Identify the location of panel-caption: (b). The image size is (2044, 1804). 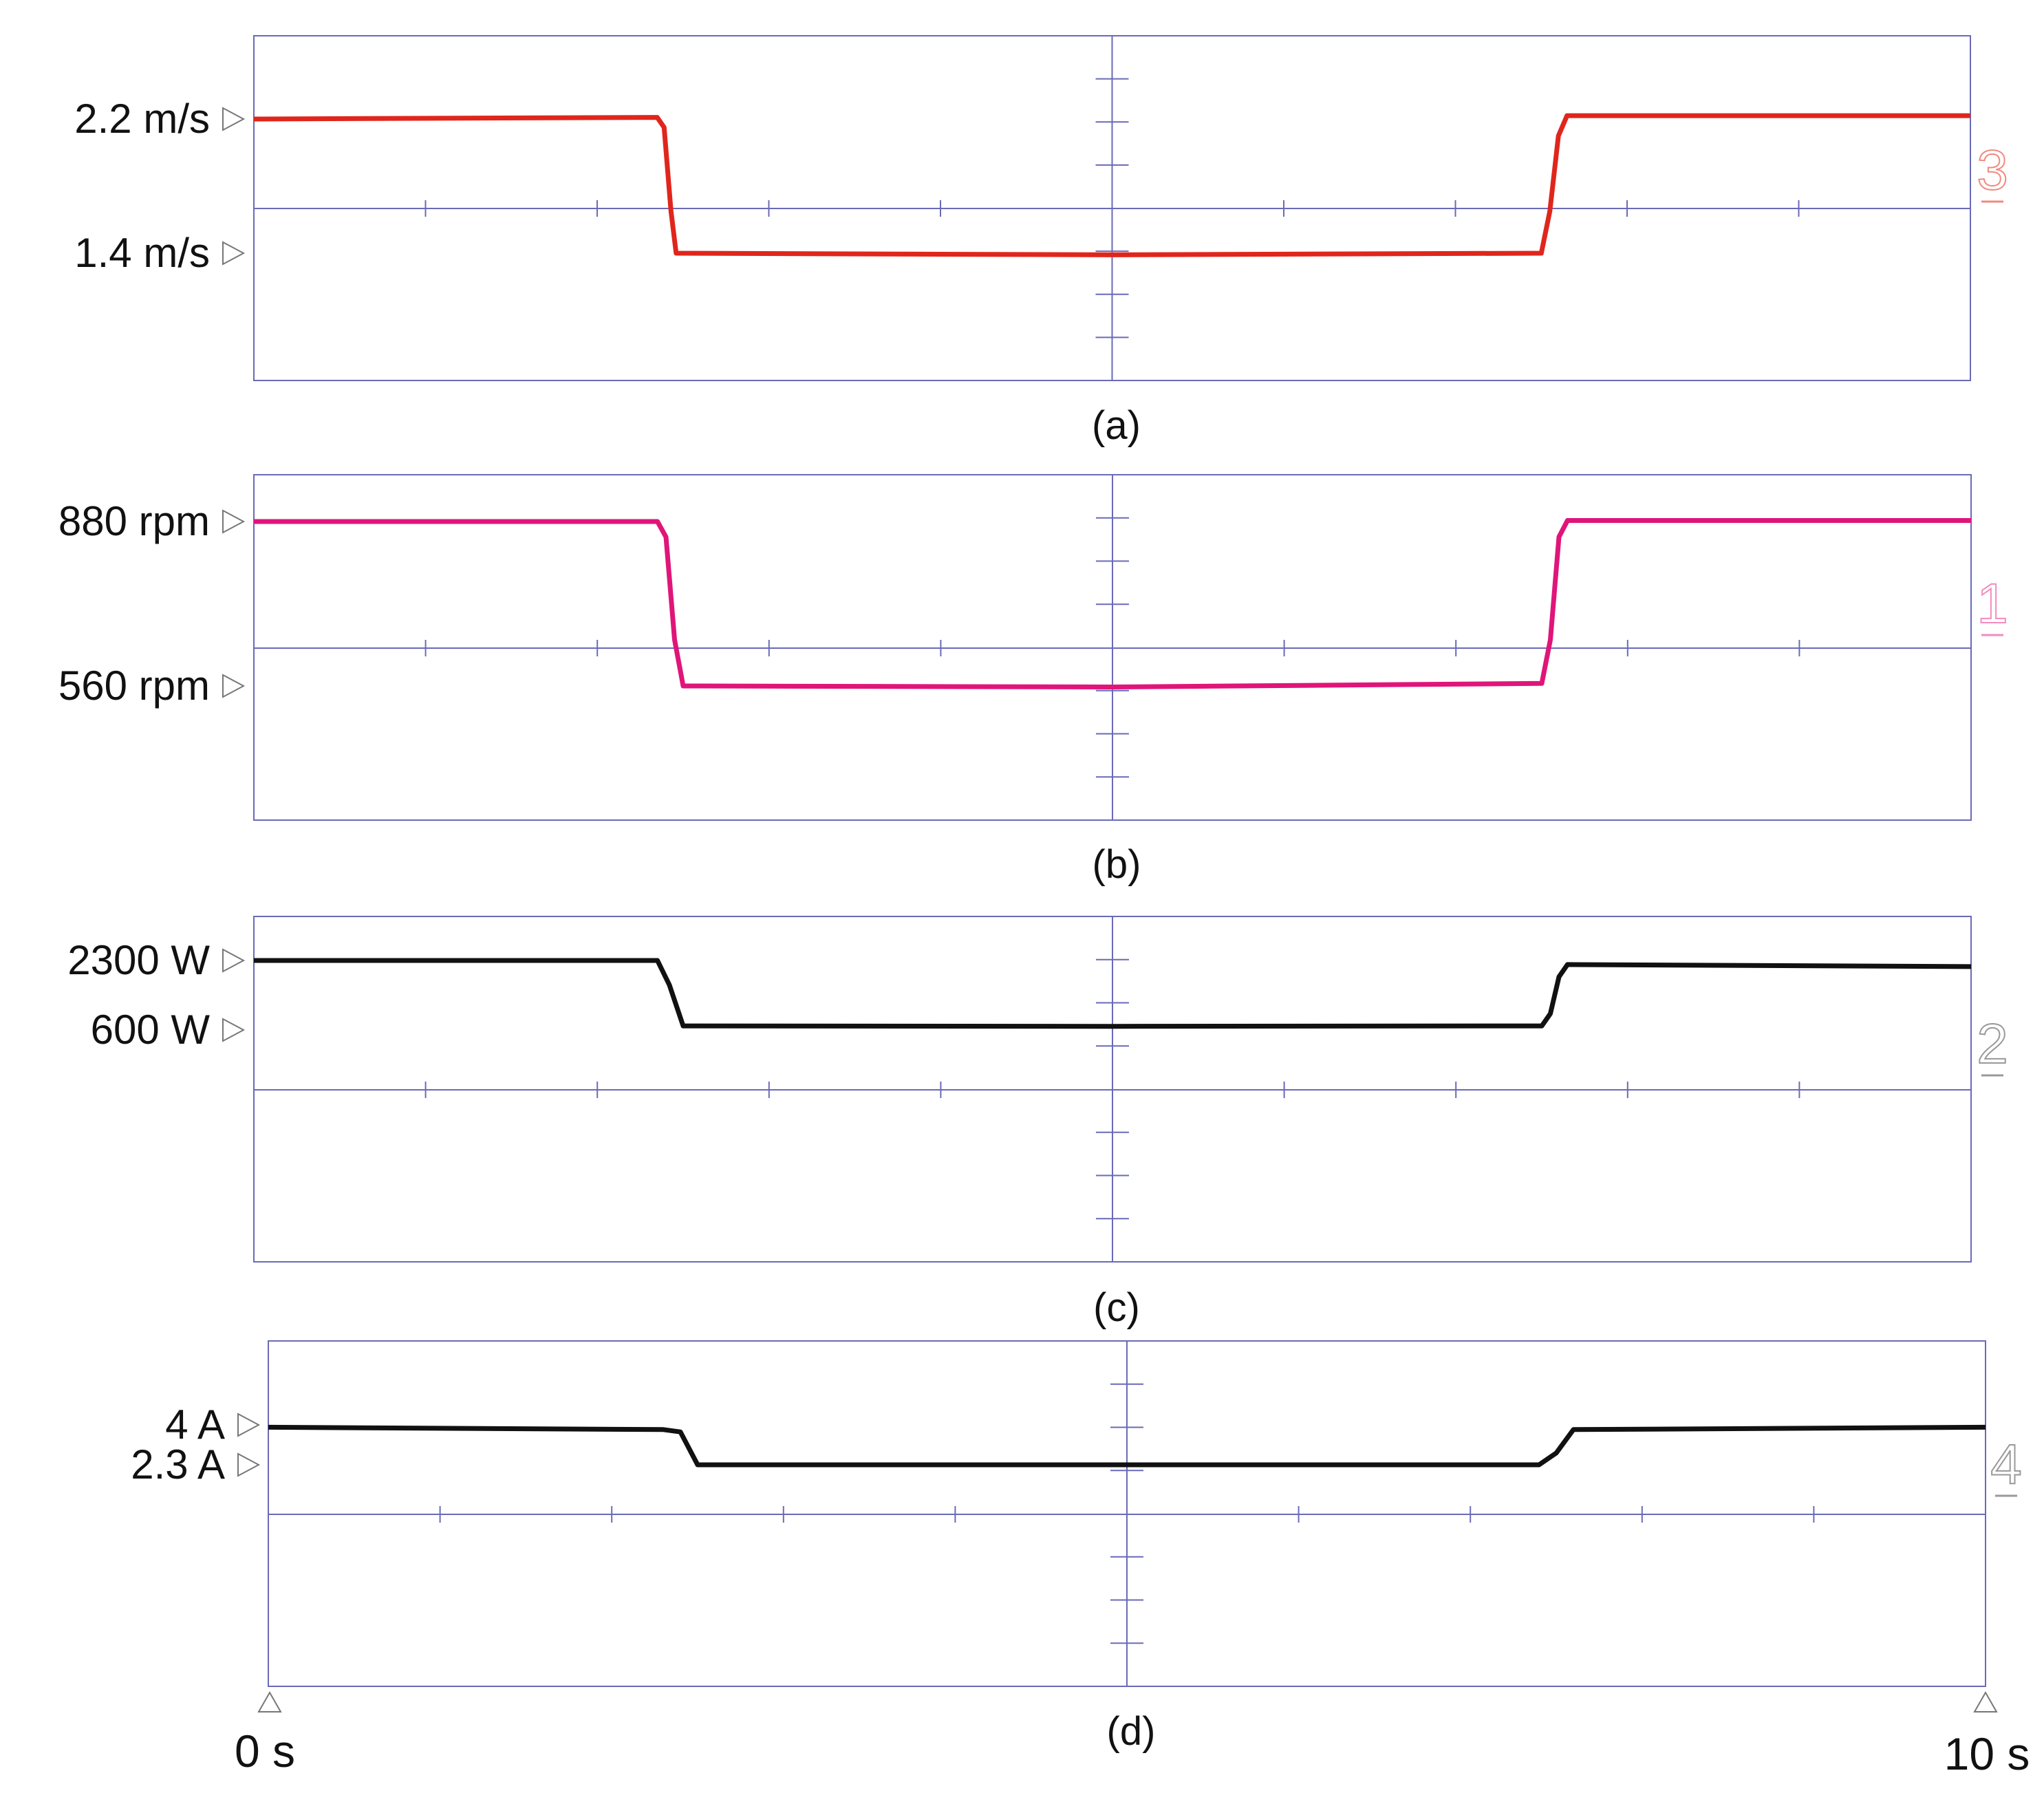
(1117, 864).